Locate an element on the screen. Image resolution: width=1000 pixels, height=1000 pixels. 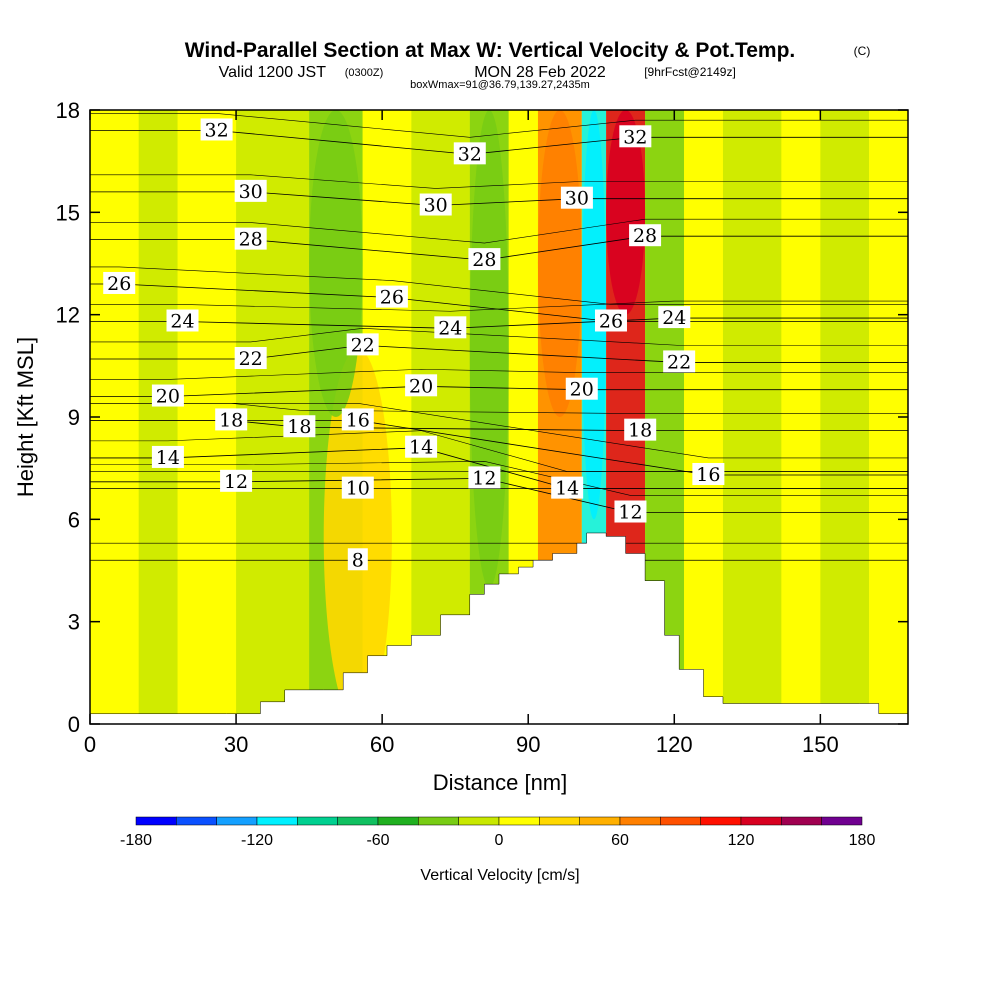
contour-label: 22 is located at coordinates (679, 361).